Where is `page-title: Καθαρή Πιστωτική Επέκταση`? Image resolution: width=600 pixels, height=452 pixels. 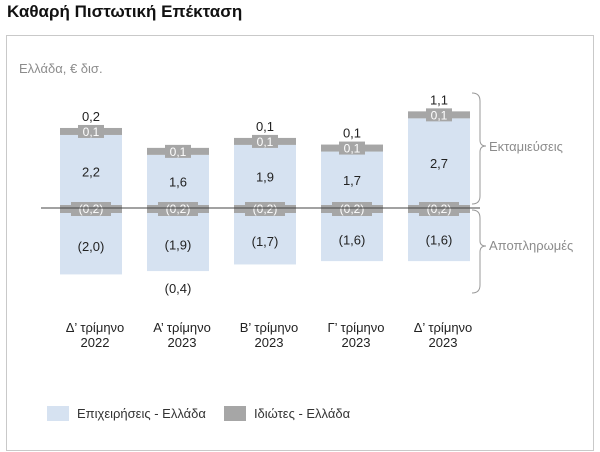
page-title: Καθαρή Πιστωτική Επέκταση is located at coordinates (125, 11).